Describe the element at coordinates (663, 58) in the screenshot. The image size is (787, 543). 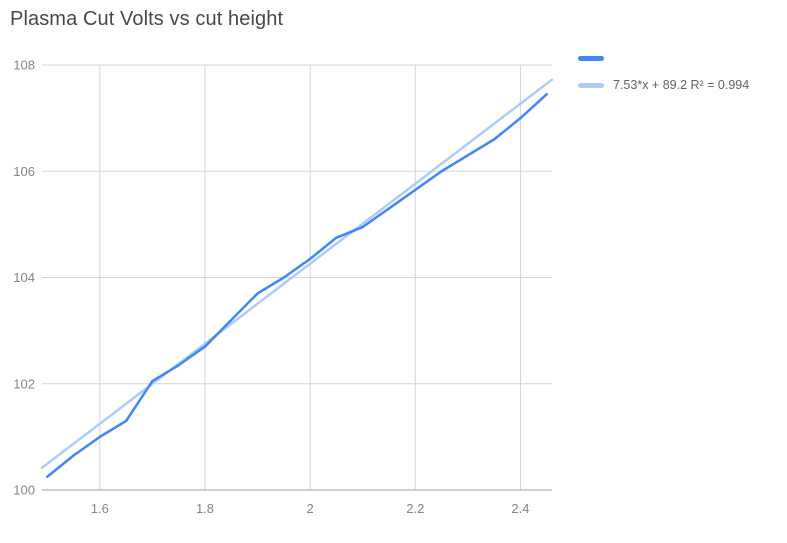
I see `legend-item-series` at that location.